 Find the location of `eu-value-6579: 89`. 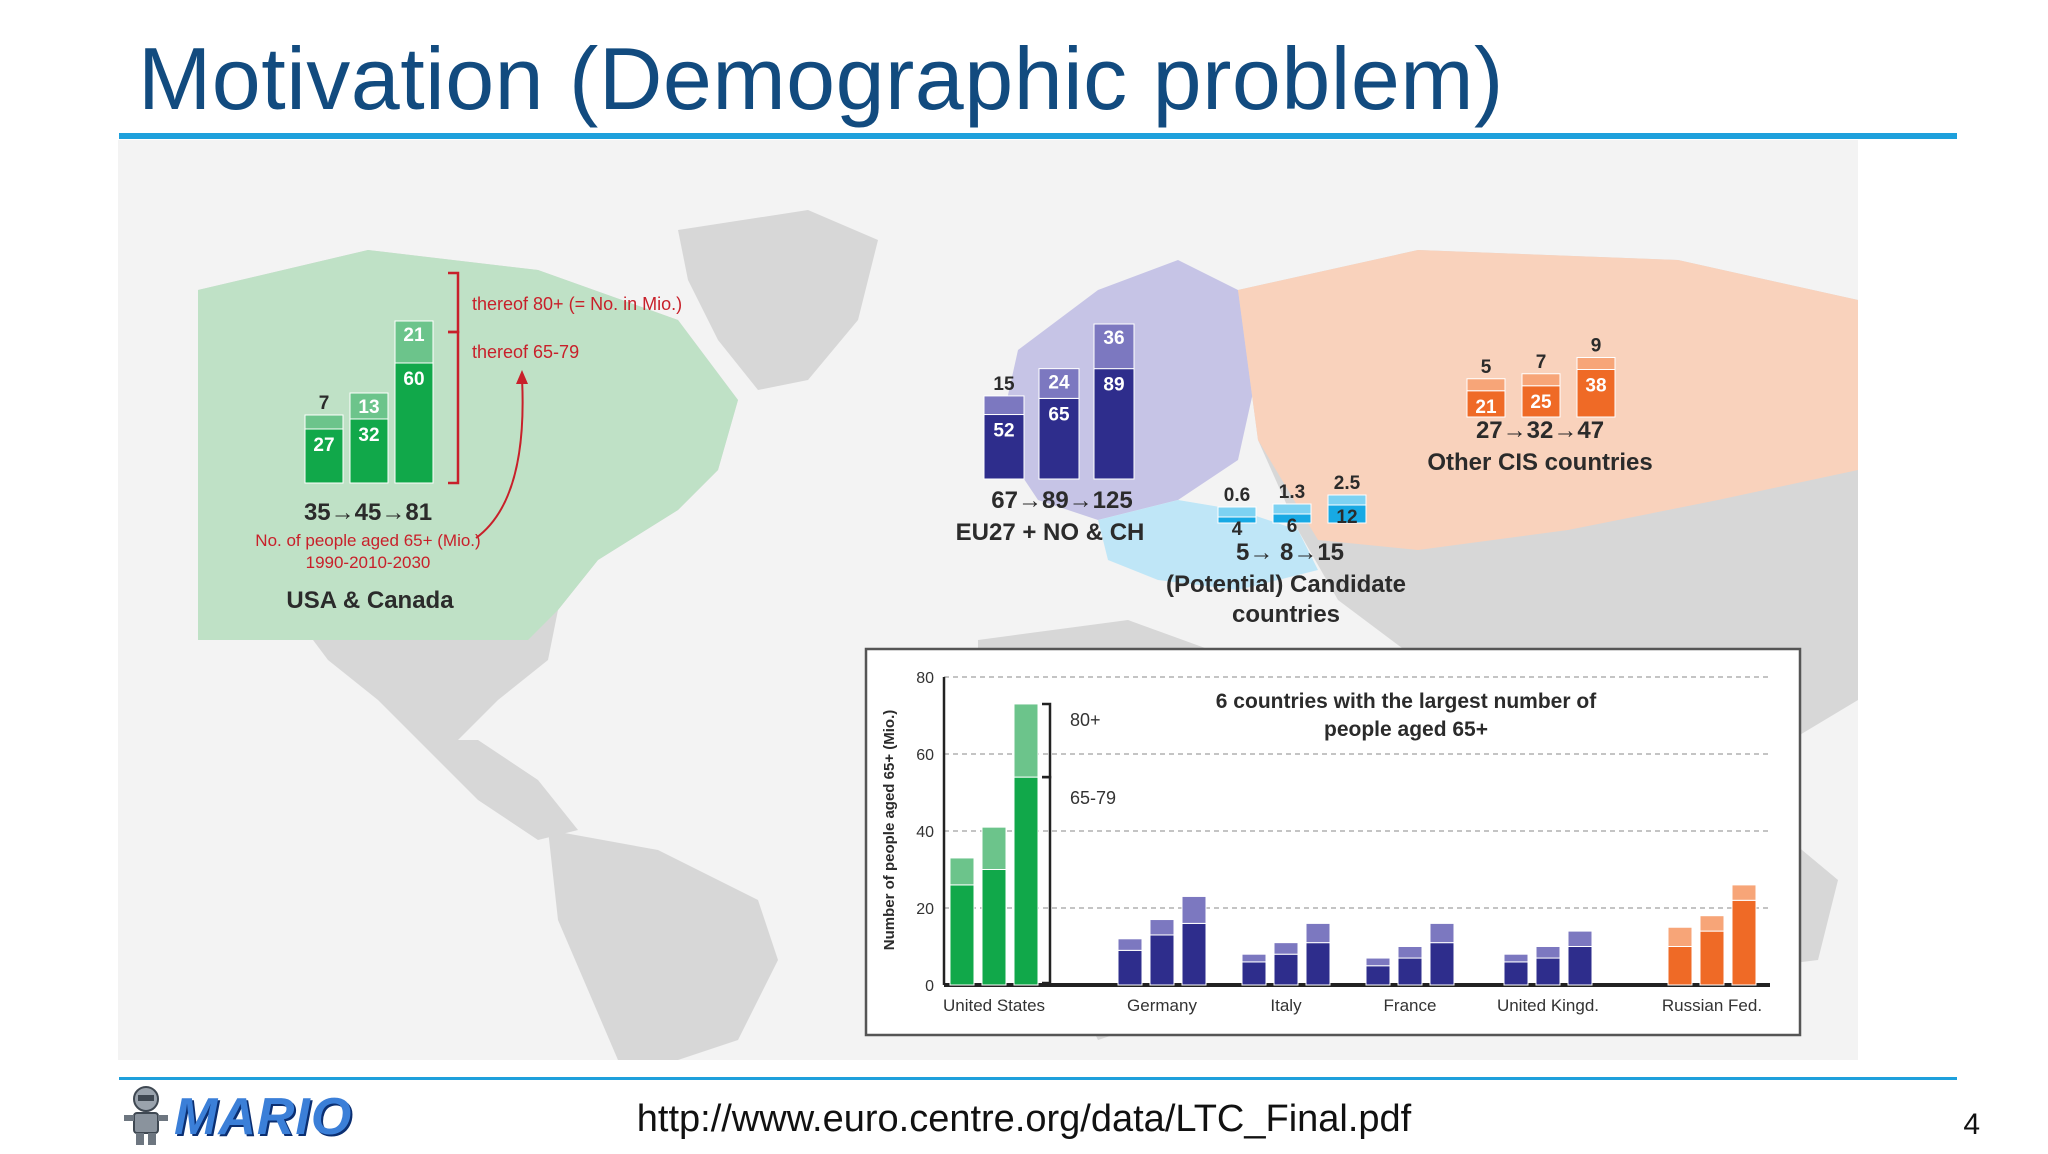

eu-value-6579: 89 is located at coordinates (1113, 385).